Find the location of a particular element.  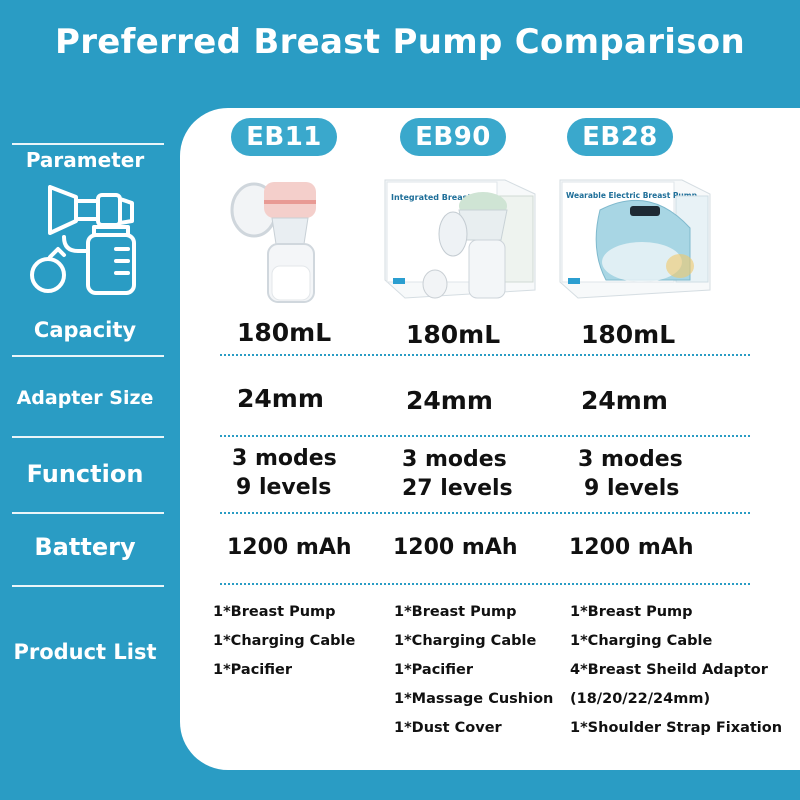

parameter-label: Parameter is located at coordinates (85, 160).